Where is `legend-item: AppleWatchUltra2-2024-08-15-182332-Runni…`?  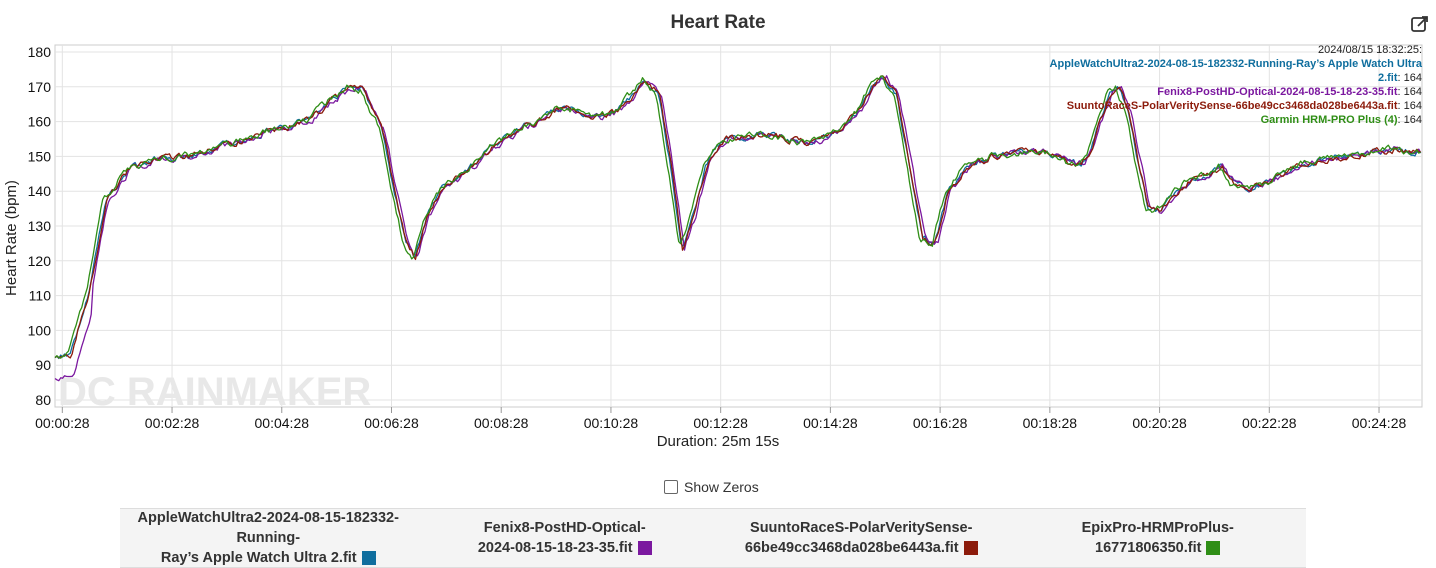
legend-item: AppleWatchUltra2-2024-08-15-182332-Runni… is located at coordinates (268, 538).